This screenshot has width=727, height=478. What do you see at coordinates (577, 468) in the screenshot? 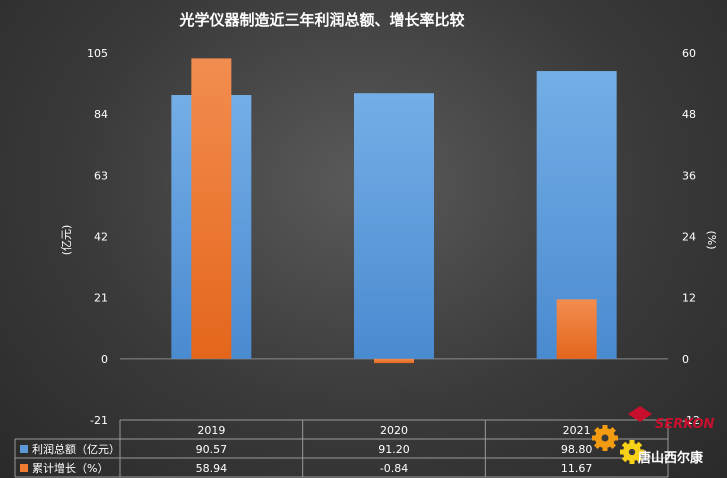
I see `data-label: 11.67` at bounding box center [577, 468].